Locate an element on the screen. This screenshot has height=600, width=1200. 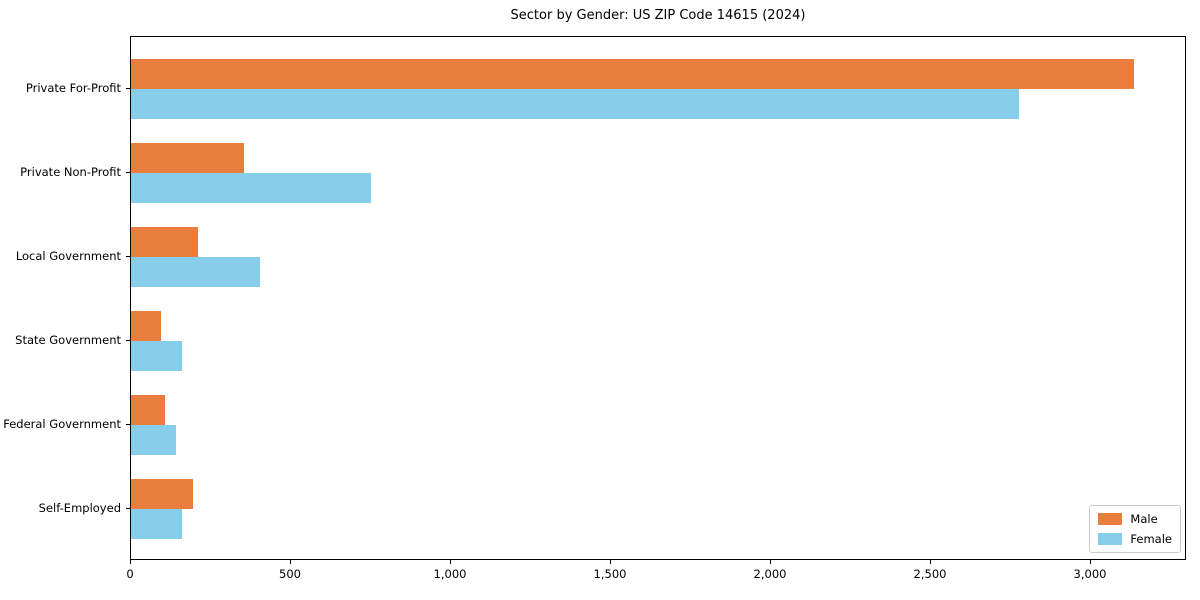
bar-male-private-for-profit is located at coordinates (632, 74).